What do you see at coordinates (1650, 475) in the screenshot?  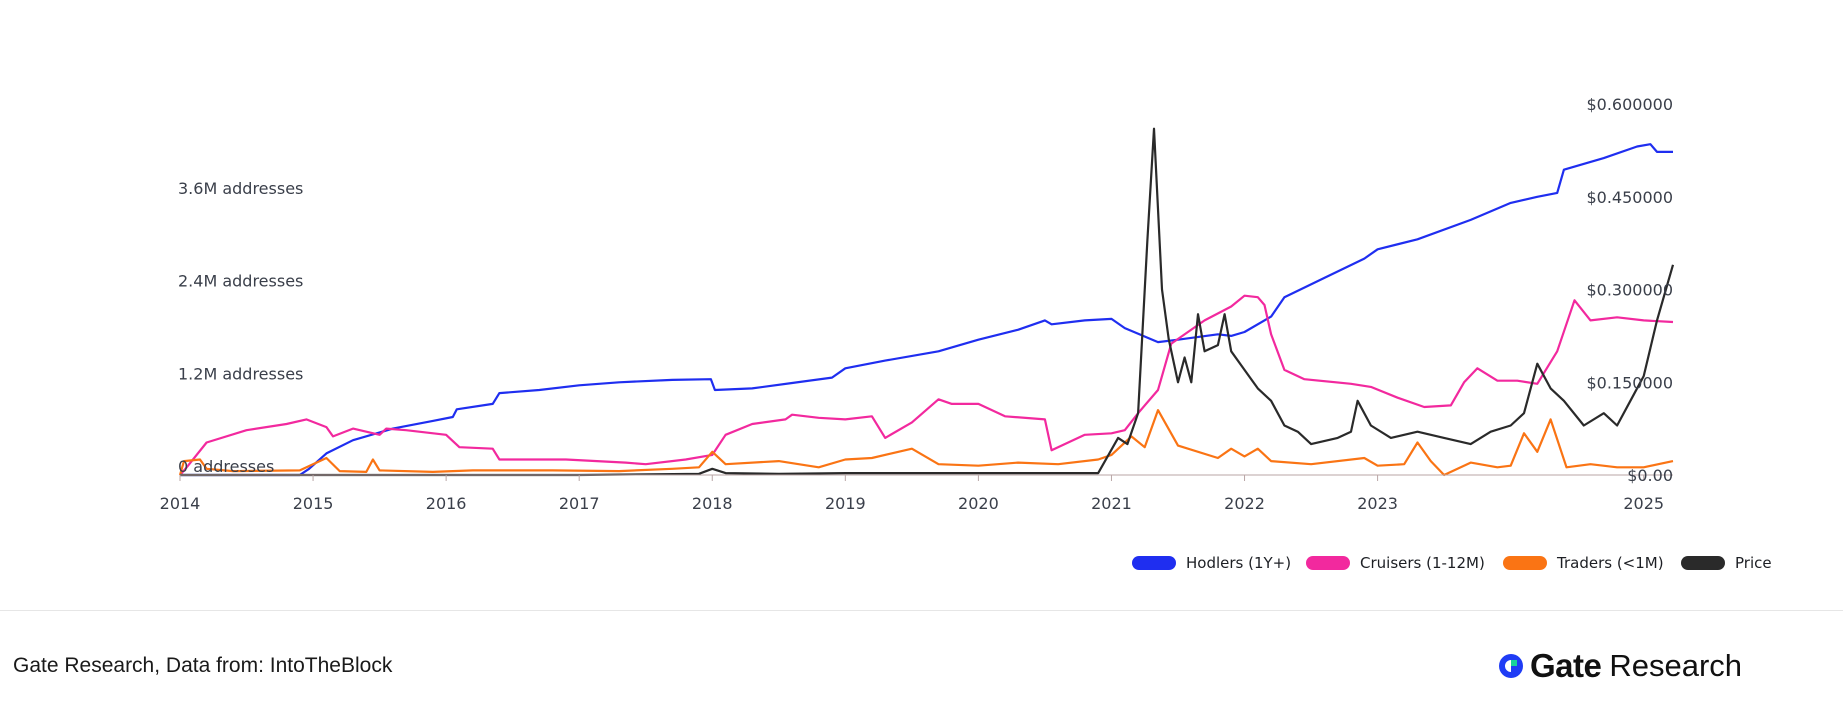 I see `y-right-tick-label: $0.00` at bounding box center [1650, 475].